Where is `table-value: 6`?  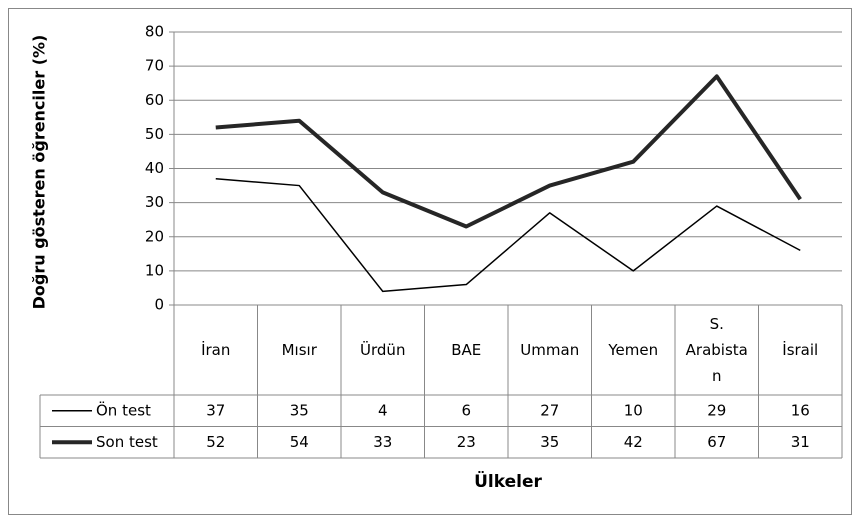
table-value: 6 is located at coordinates (466, 410).